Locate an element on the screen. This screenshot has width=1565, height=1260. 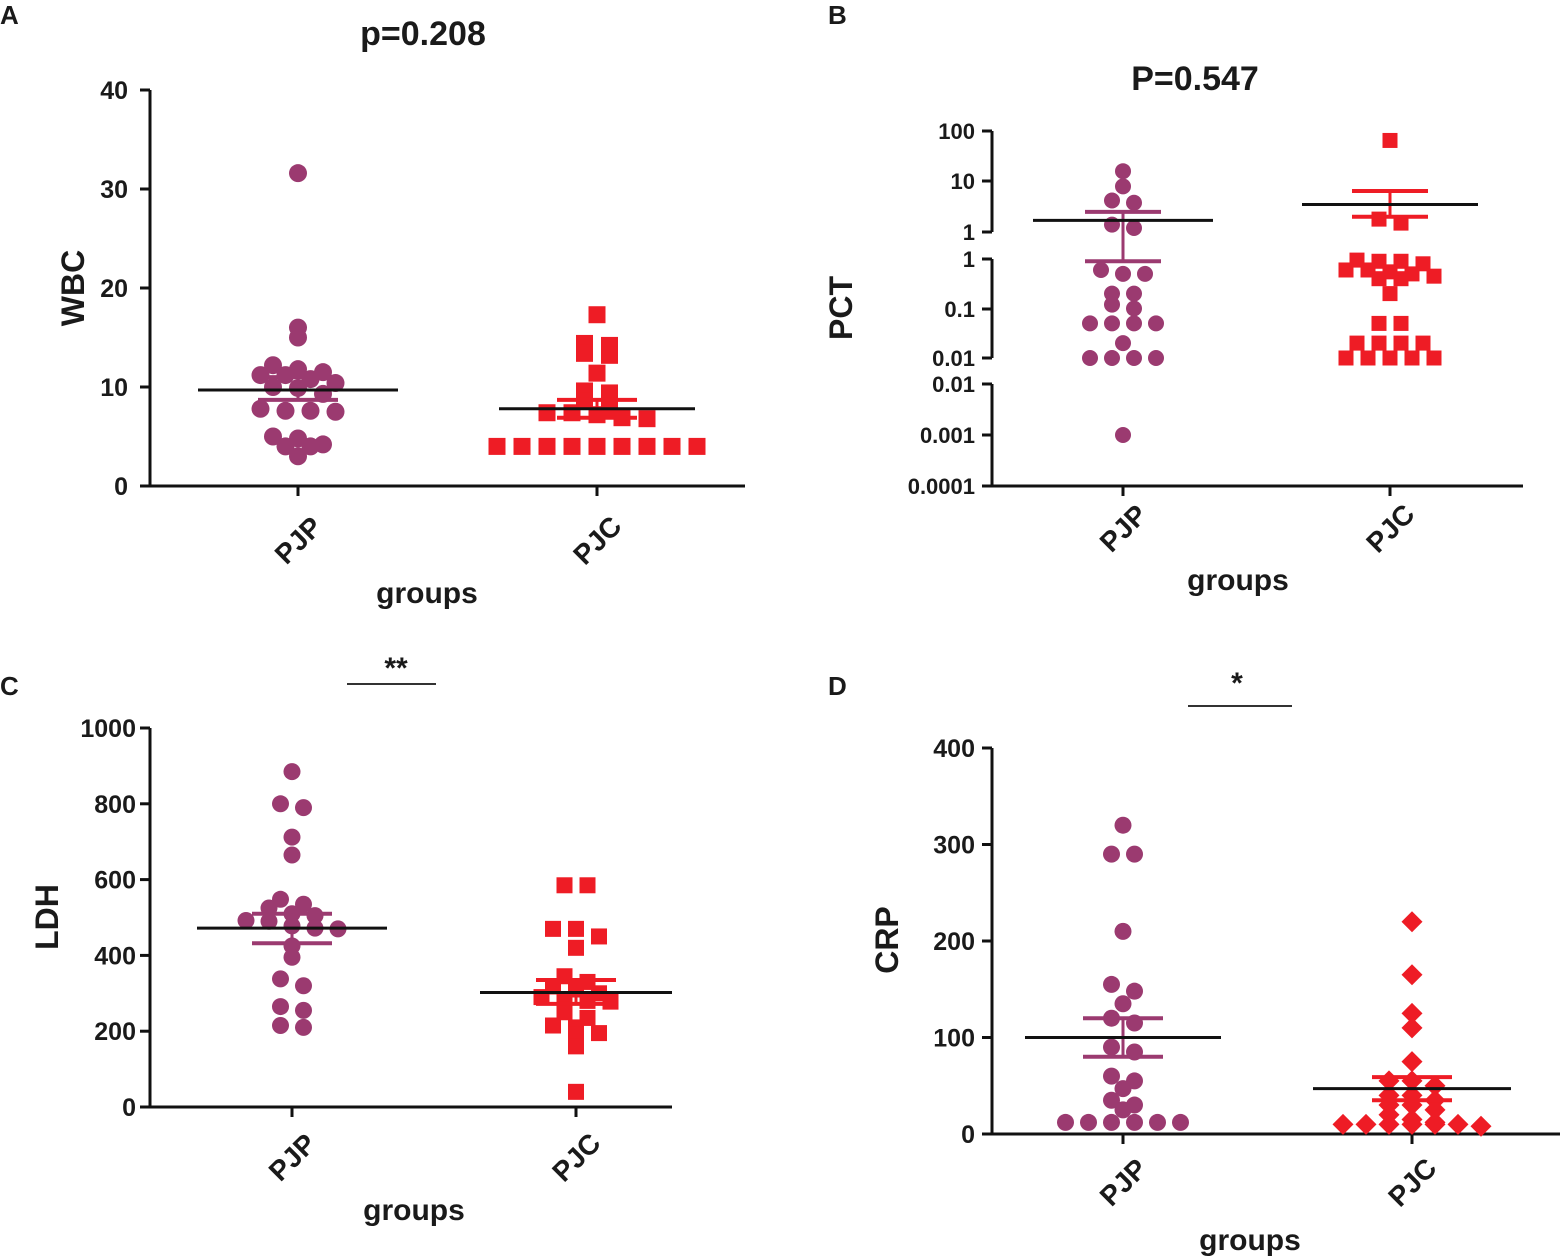
panel-d-label: D is located at coordinates (837, 686).